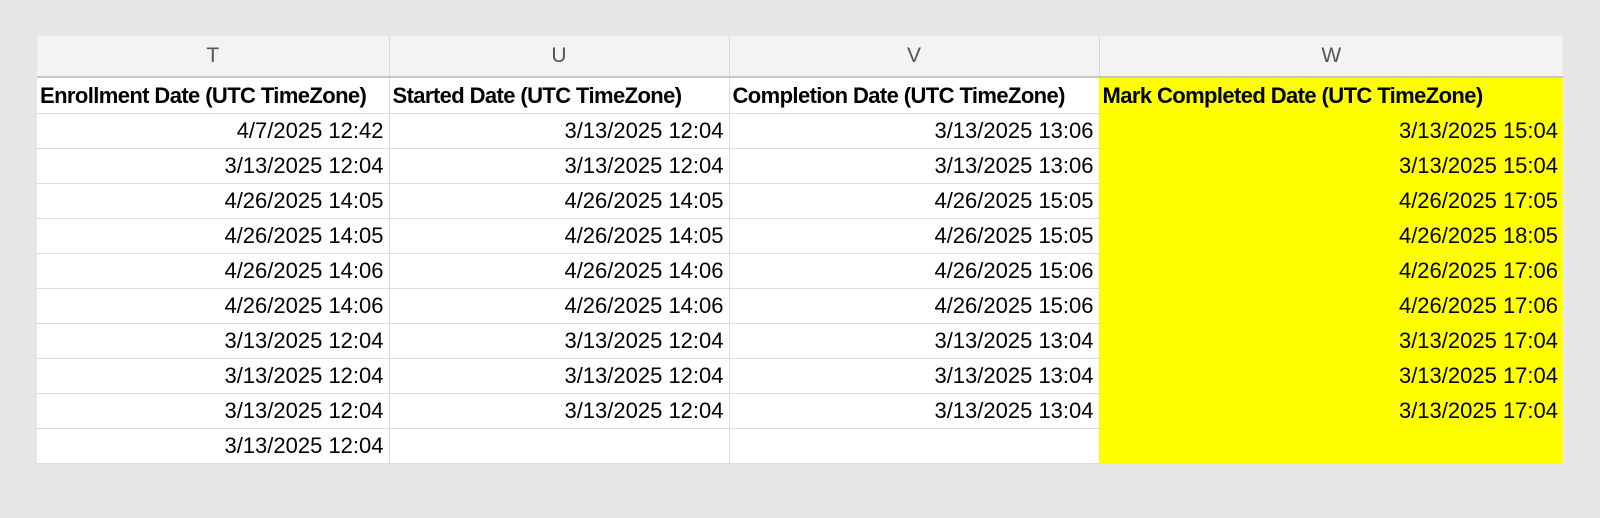 This screenshot has width=1600, height=518. Describe the element at coordinates (213, 57) in the screenshot. I see `column-header-t: T` at that location.